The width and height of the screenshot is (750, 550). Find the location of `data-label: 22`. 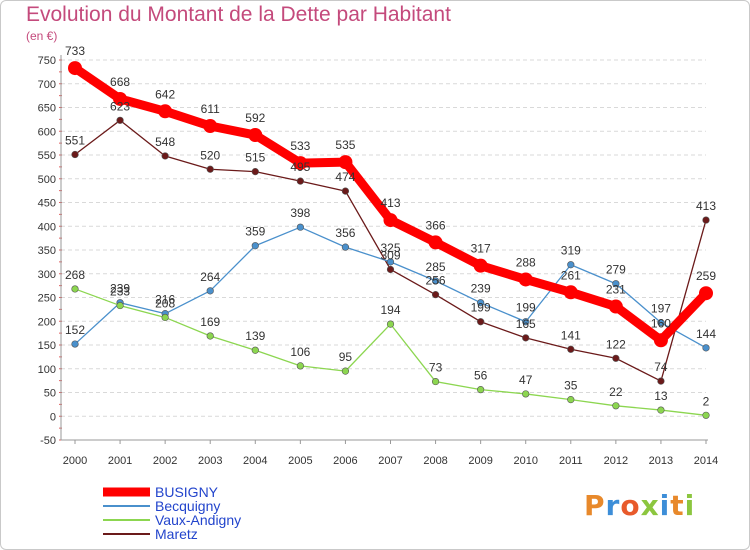

data-label: 22 is located at coordinates (616, 392).